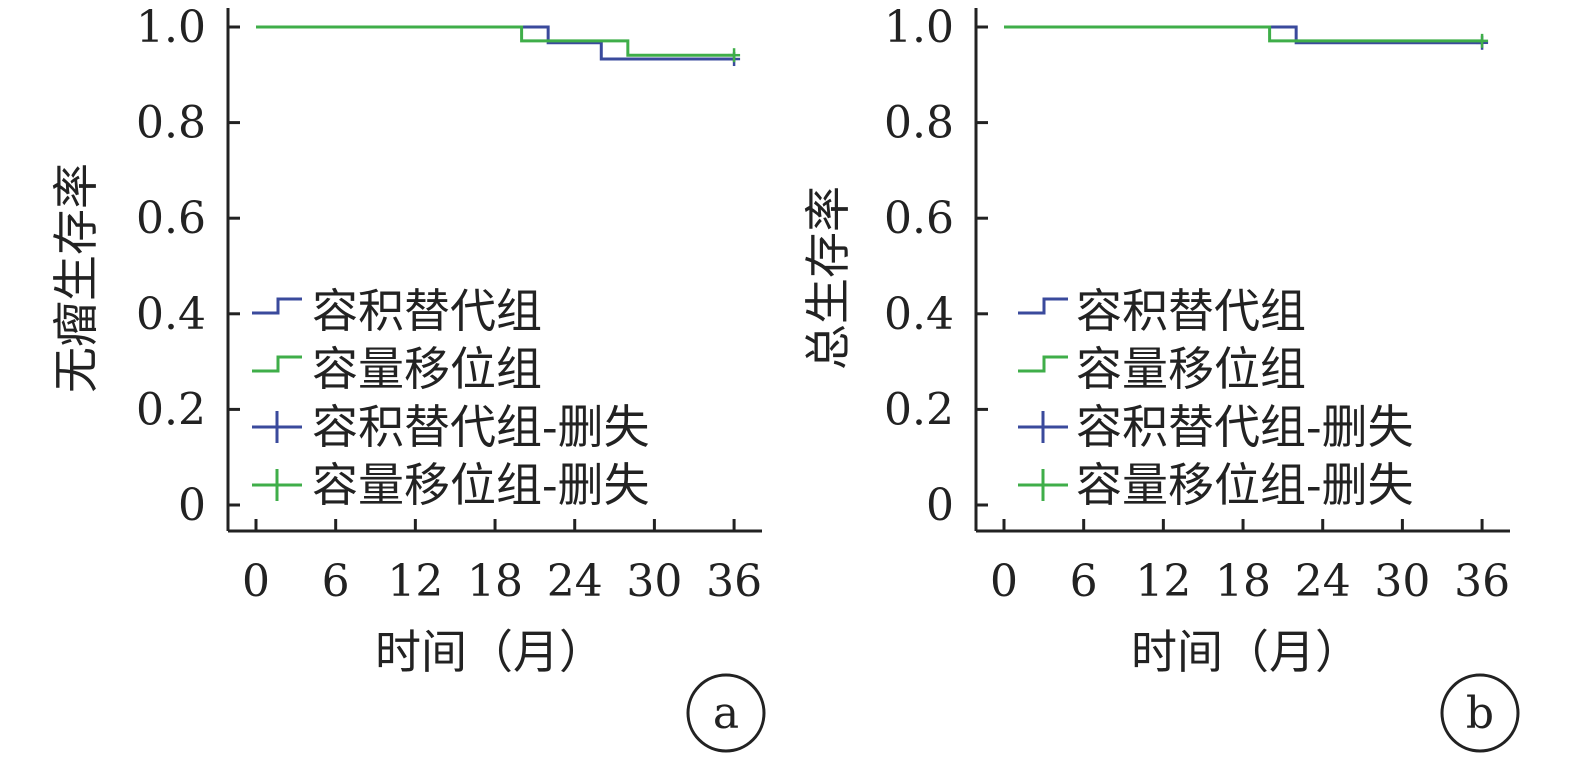 The height and width of the screenshot is (765, 1575). I want to click on panel-label: a, so click(726, 713).